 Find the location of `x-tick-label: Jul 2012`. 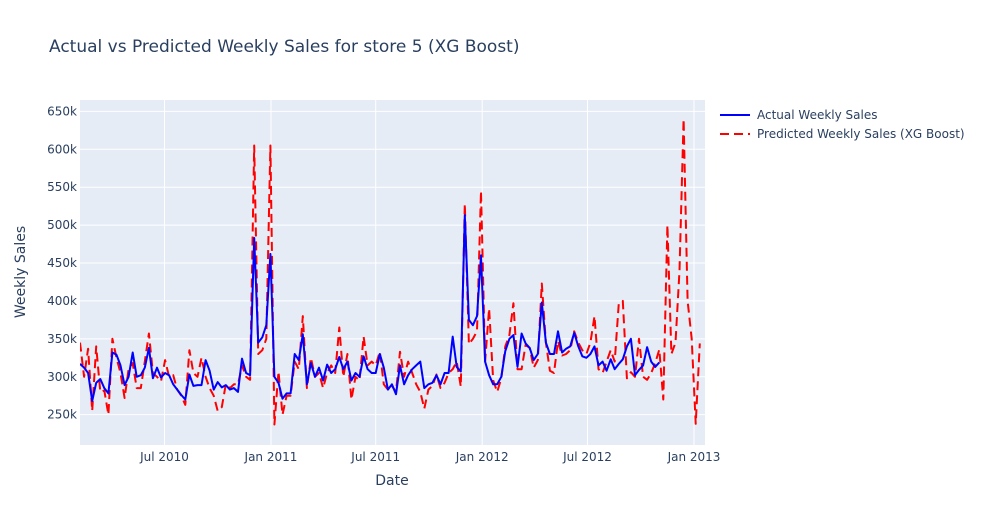

x-tick-label: Jul 2012 is located at coordinates (587, 457).